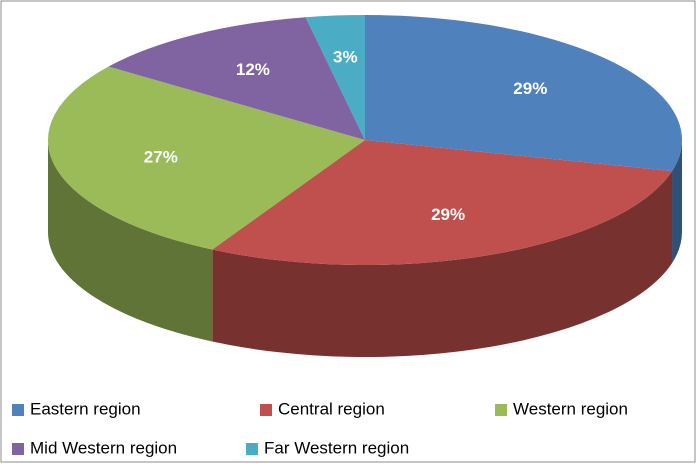  What do you see at coordinates (570, 408) in the screenshot?
I see `legend-label: Western region` at bounding box center [570, 408].